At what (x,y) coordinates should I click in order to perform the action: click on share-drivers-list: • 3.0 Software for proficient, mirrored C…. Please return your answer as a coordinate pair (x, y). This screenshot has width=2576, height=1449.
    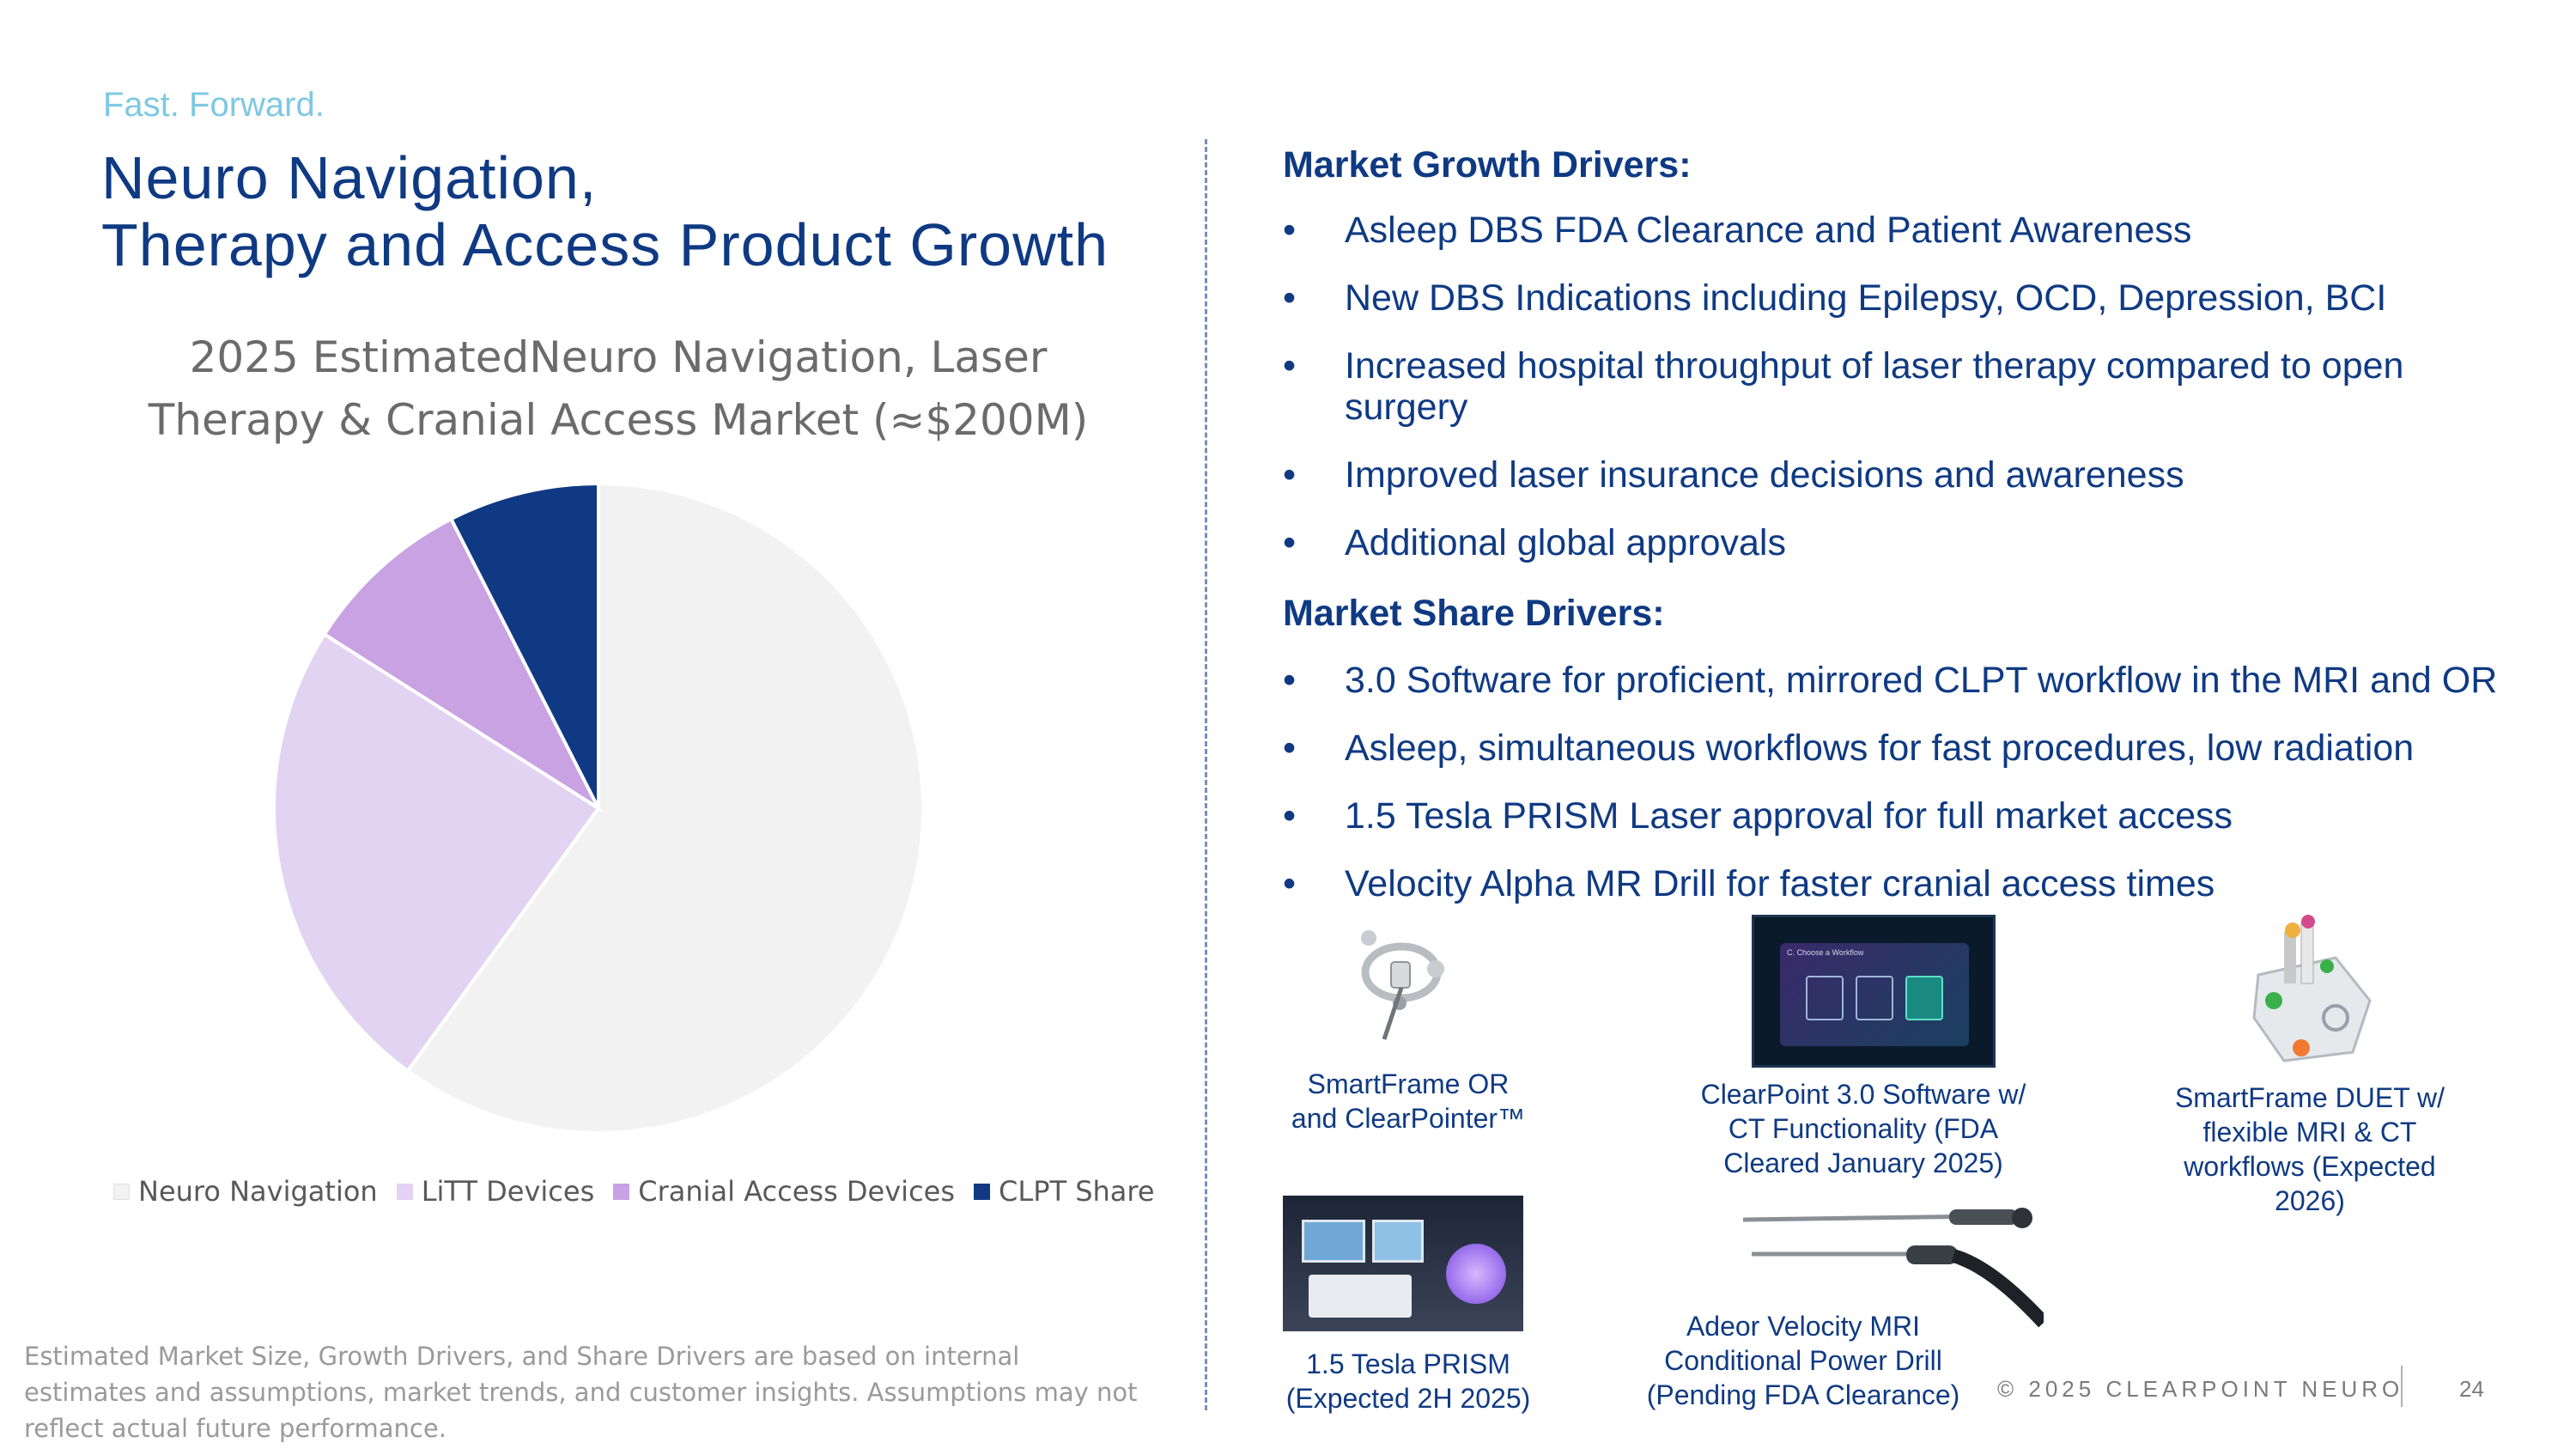
    Looking at the image, I should click on (1918, 782).